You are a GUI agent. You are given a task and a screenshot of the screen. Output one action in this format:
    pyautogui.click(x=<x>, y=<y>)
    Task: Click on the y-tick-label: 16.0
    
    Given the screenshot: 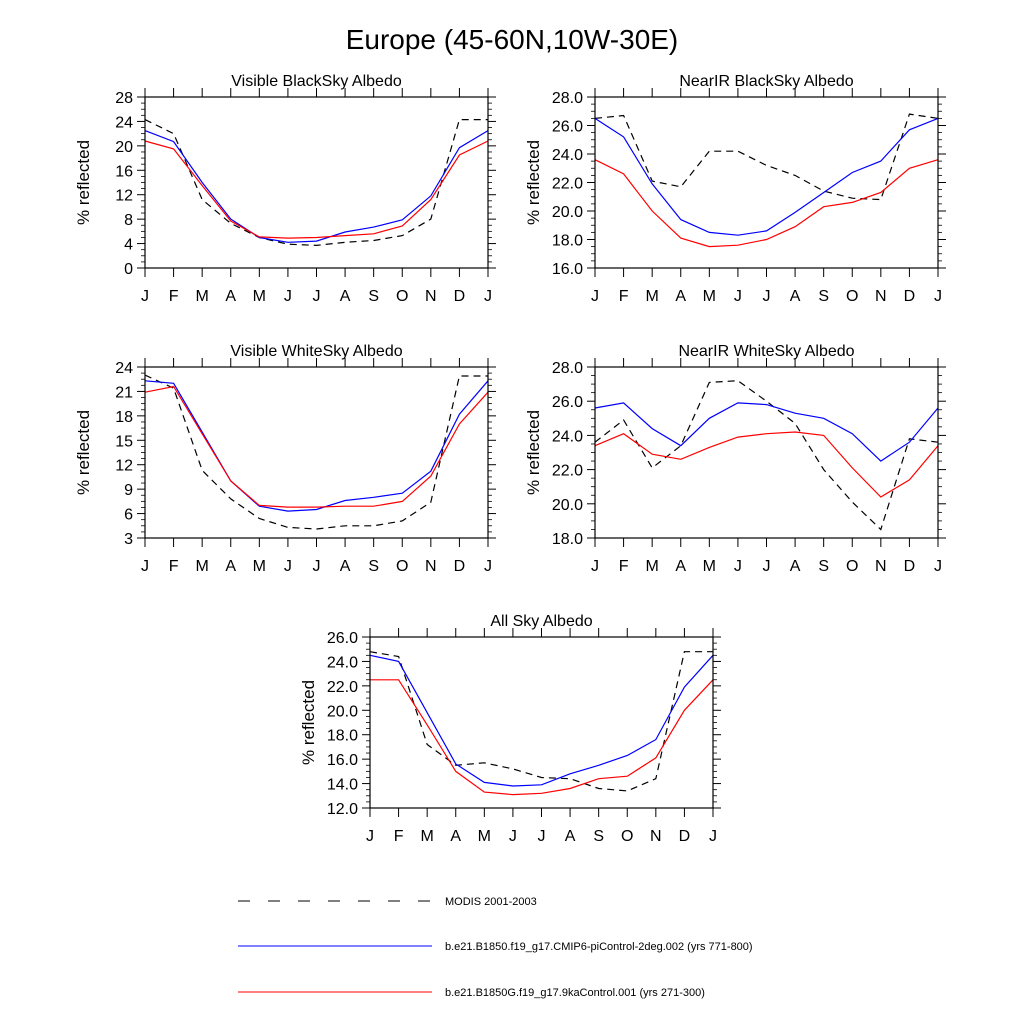 What is the action you would take?
    pyautogui.click(x=567, y=269)
    